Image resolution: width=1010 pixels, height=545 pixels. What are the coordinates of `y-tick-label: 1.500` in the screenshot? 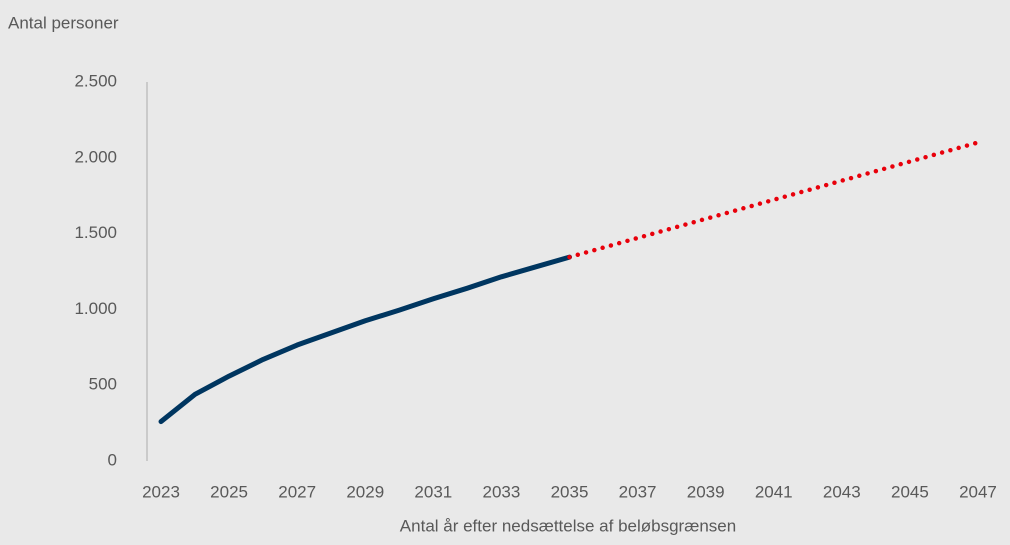 It's located at (95, 232).